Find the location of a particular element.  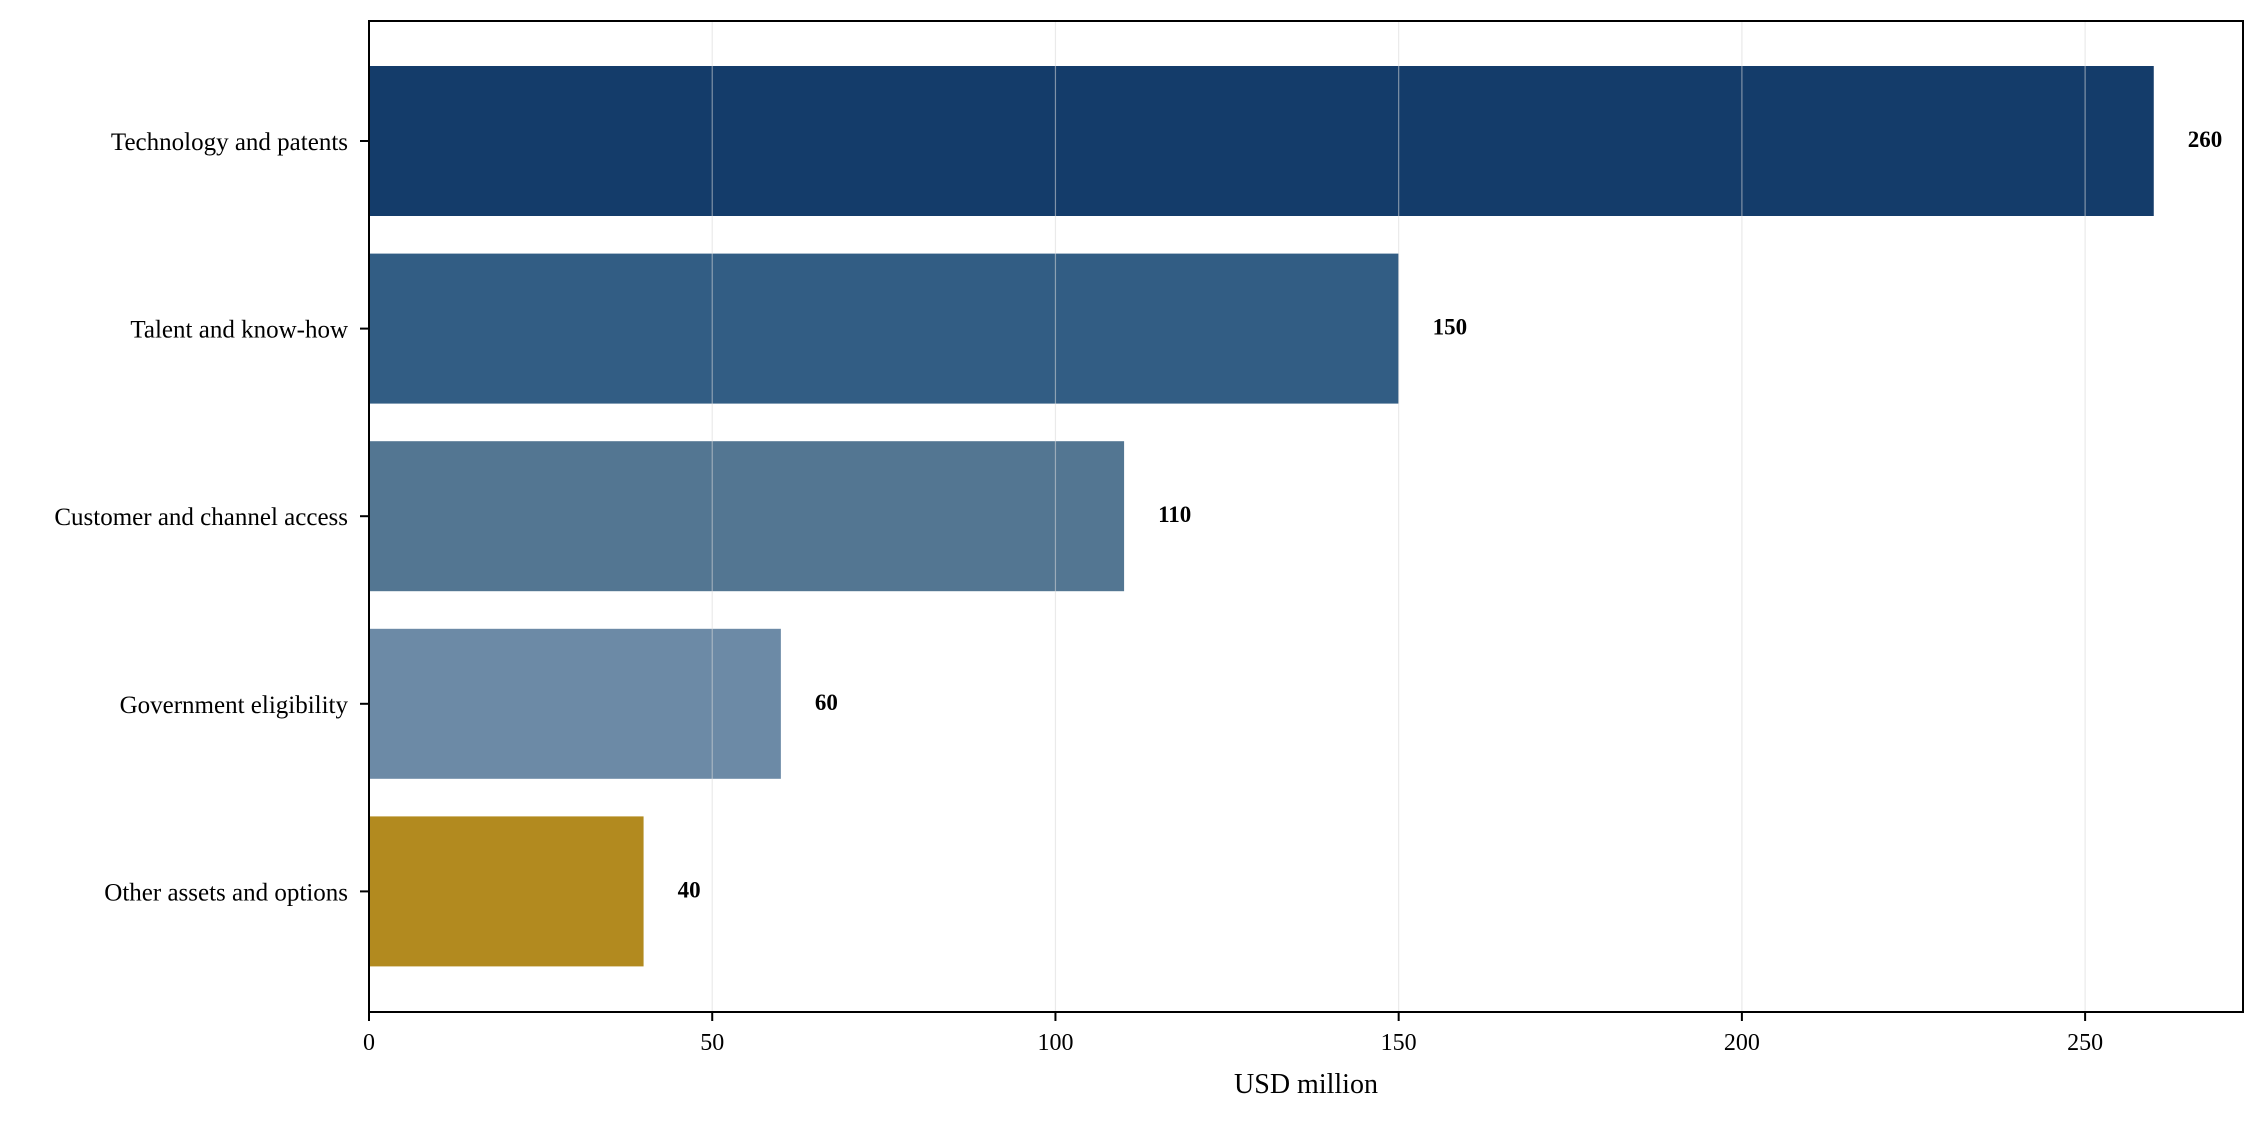

x-tick-label: 0 is located at coordinates (369, 1043).